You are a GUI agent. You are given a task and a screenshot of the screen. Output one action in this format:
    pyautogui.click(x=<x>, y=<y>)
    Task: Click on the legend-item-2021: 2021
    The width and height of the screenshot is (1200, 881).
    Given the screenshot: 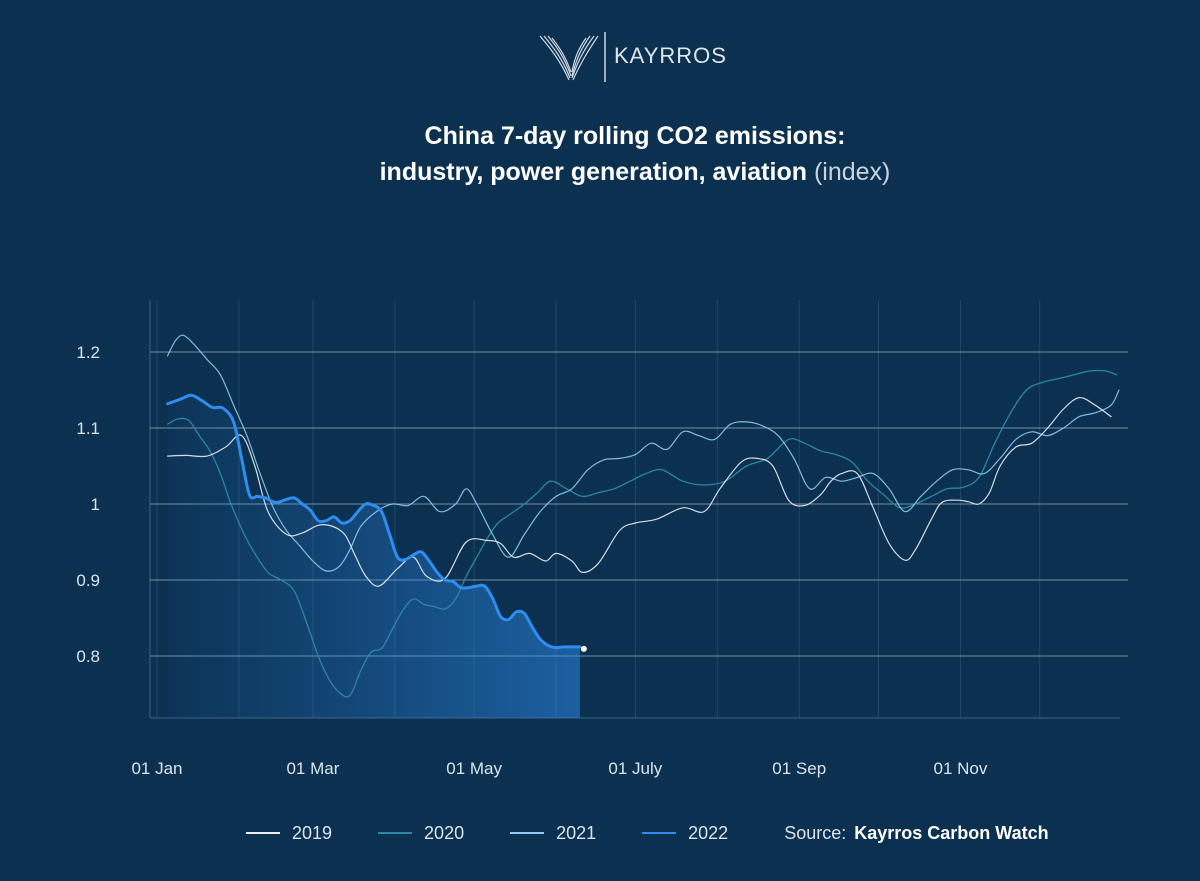 What is the action you would take?
    pyautogui.click(x=553, y=833)
    